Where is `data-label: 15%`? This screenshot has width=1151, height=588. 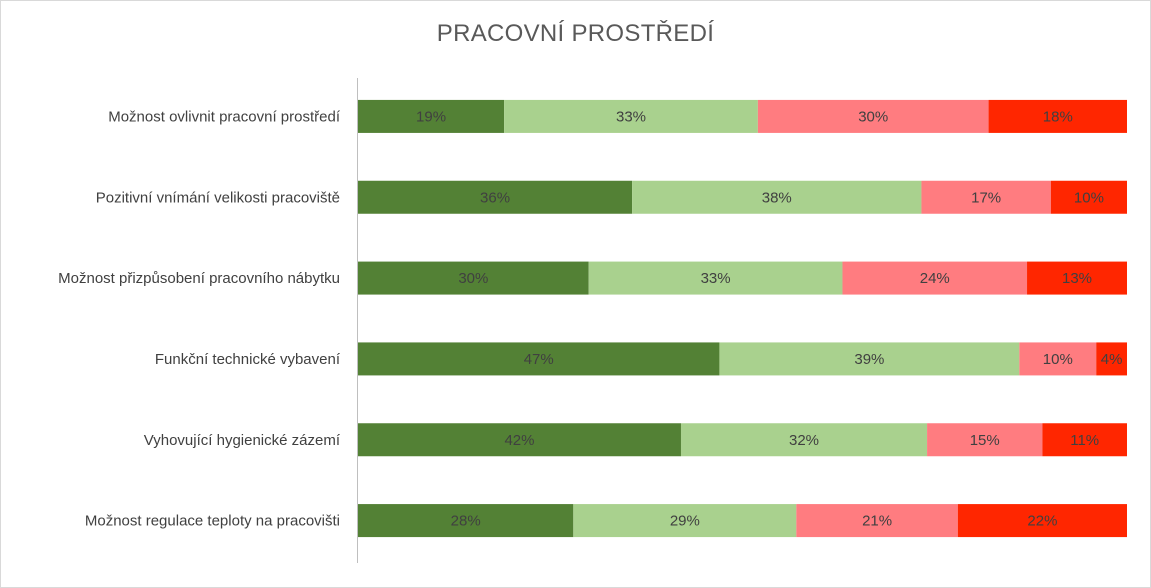 data-label: 15% is located at coordinates (985, 440).